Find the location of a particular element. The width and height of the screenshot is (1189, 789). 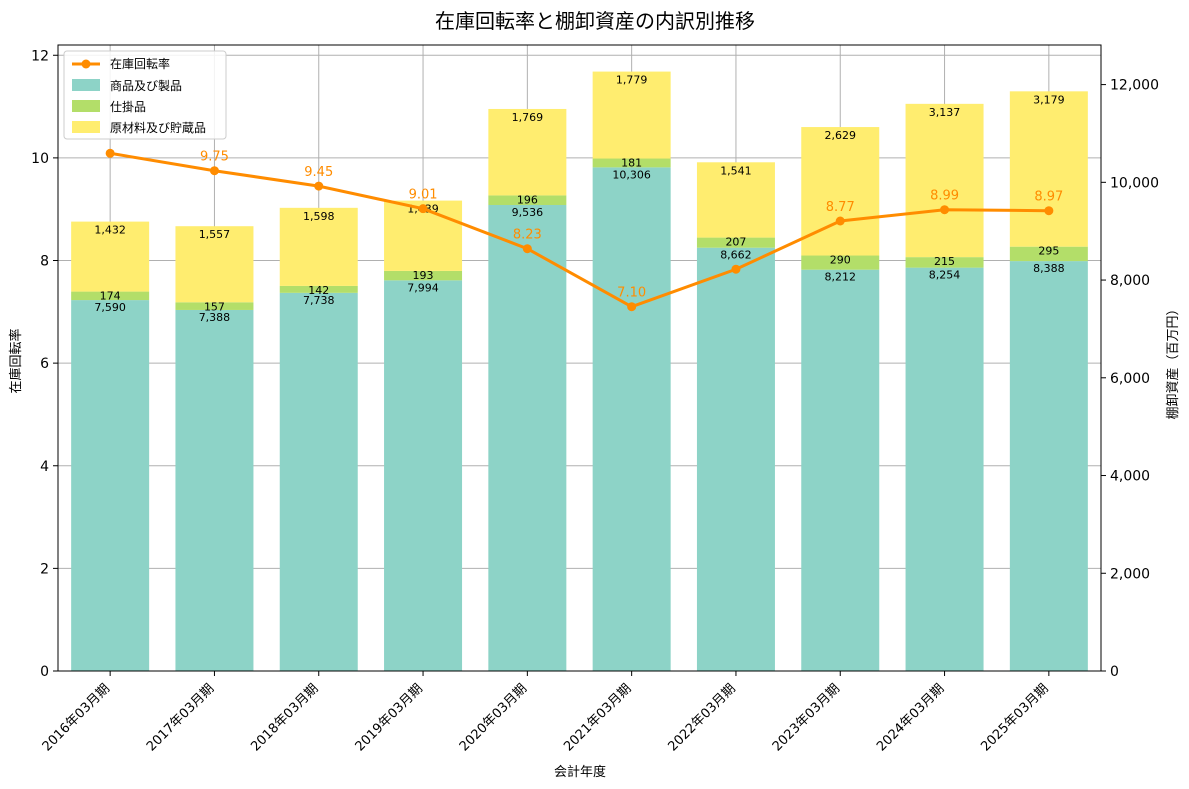

x-tick-label: 2024年03月期 is located at coordinates (910, 717).